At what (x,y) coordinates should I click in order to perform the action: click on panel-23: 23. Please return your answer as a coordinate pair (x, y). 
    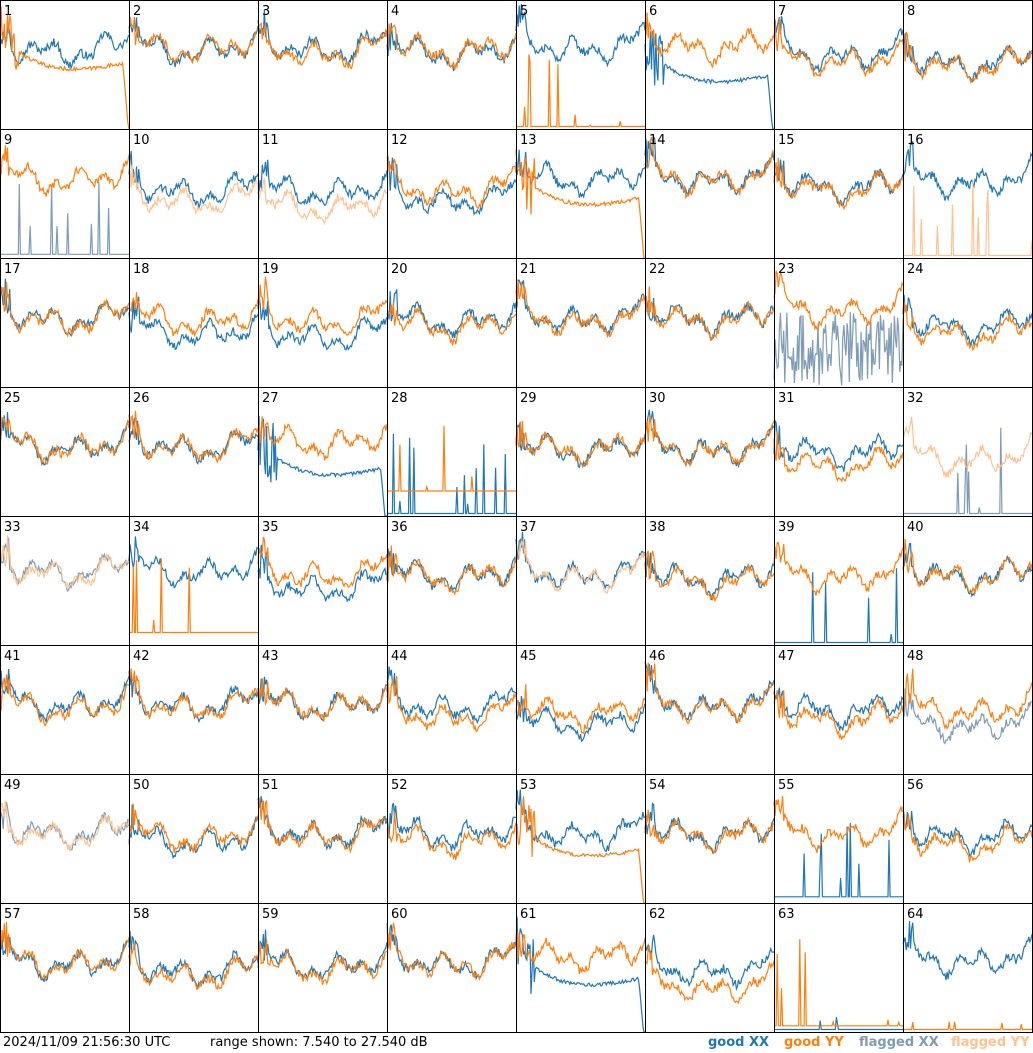
    Looking at the image, I should click on (838, 323).